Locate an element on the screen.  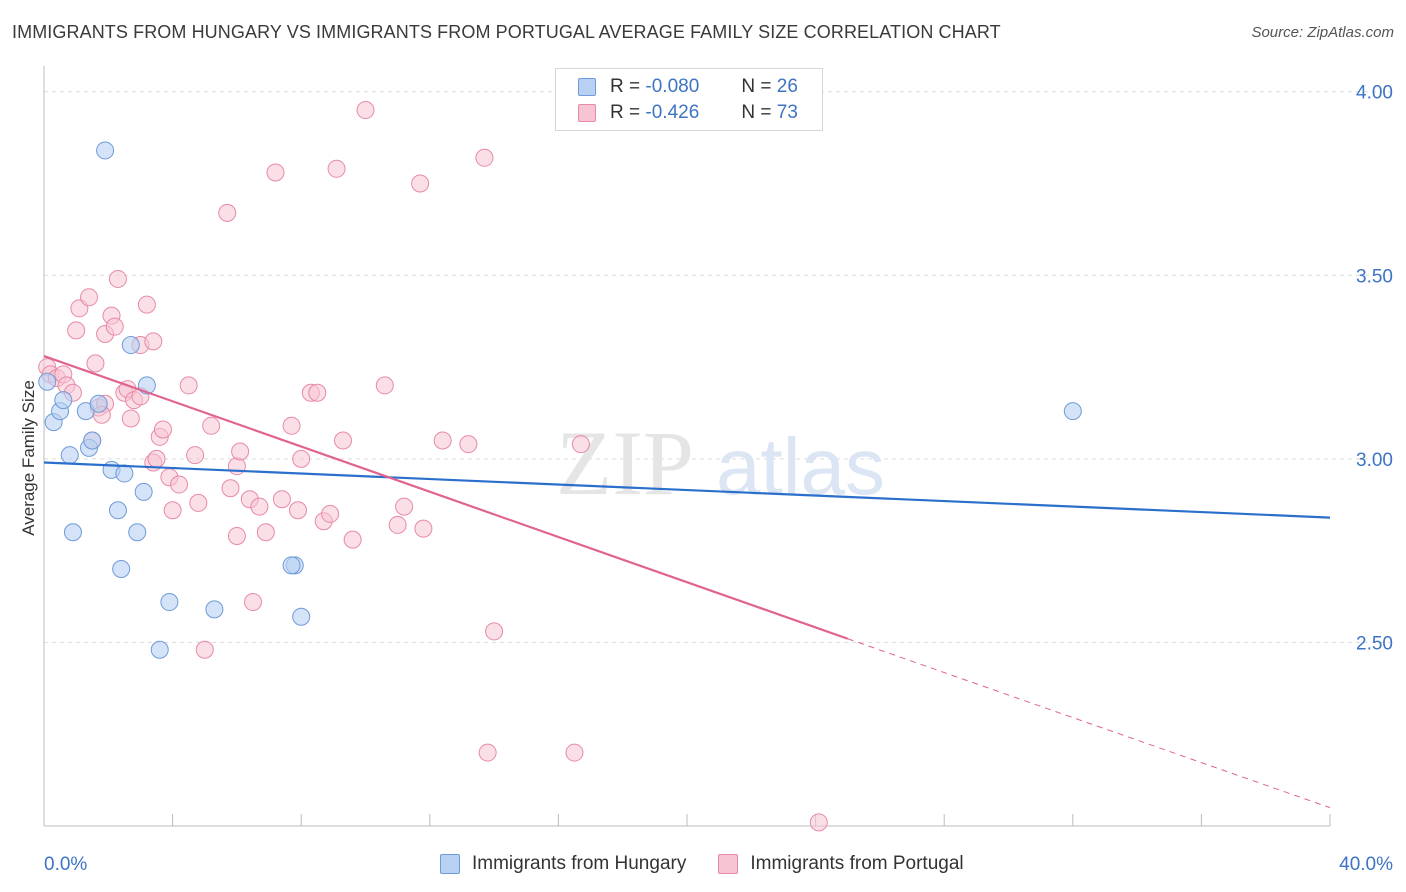
hungary-trend-line is located at coordinates (687, 490).